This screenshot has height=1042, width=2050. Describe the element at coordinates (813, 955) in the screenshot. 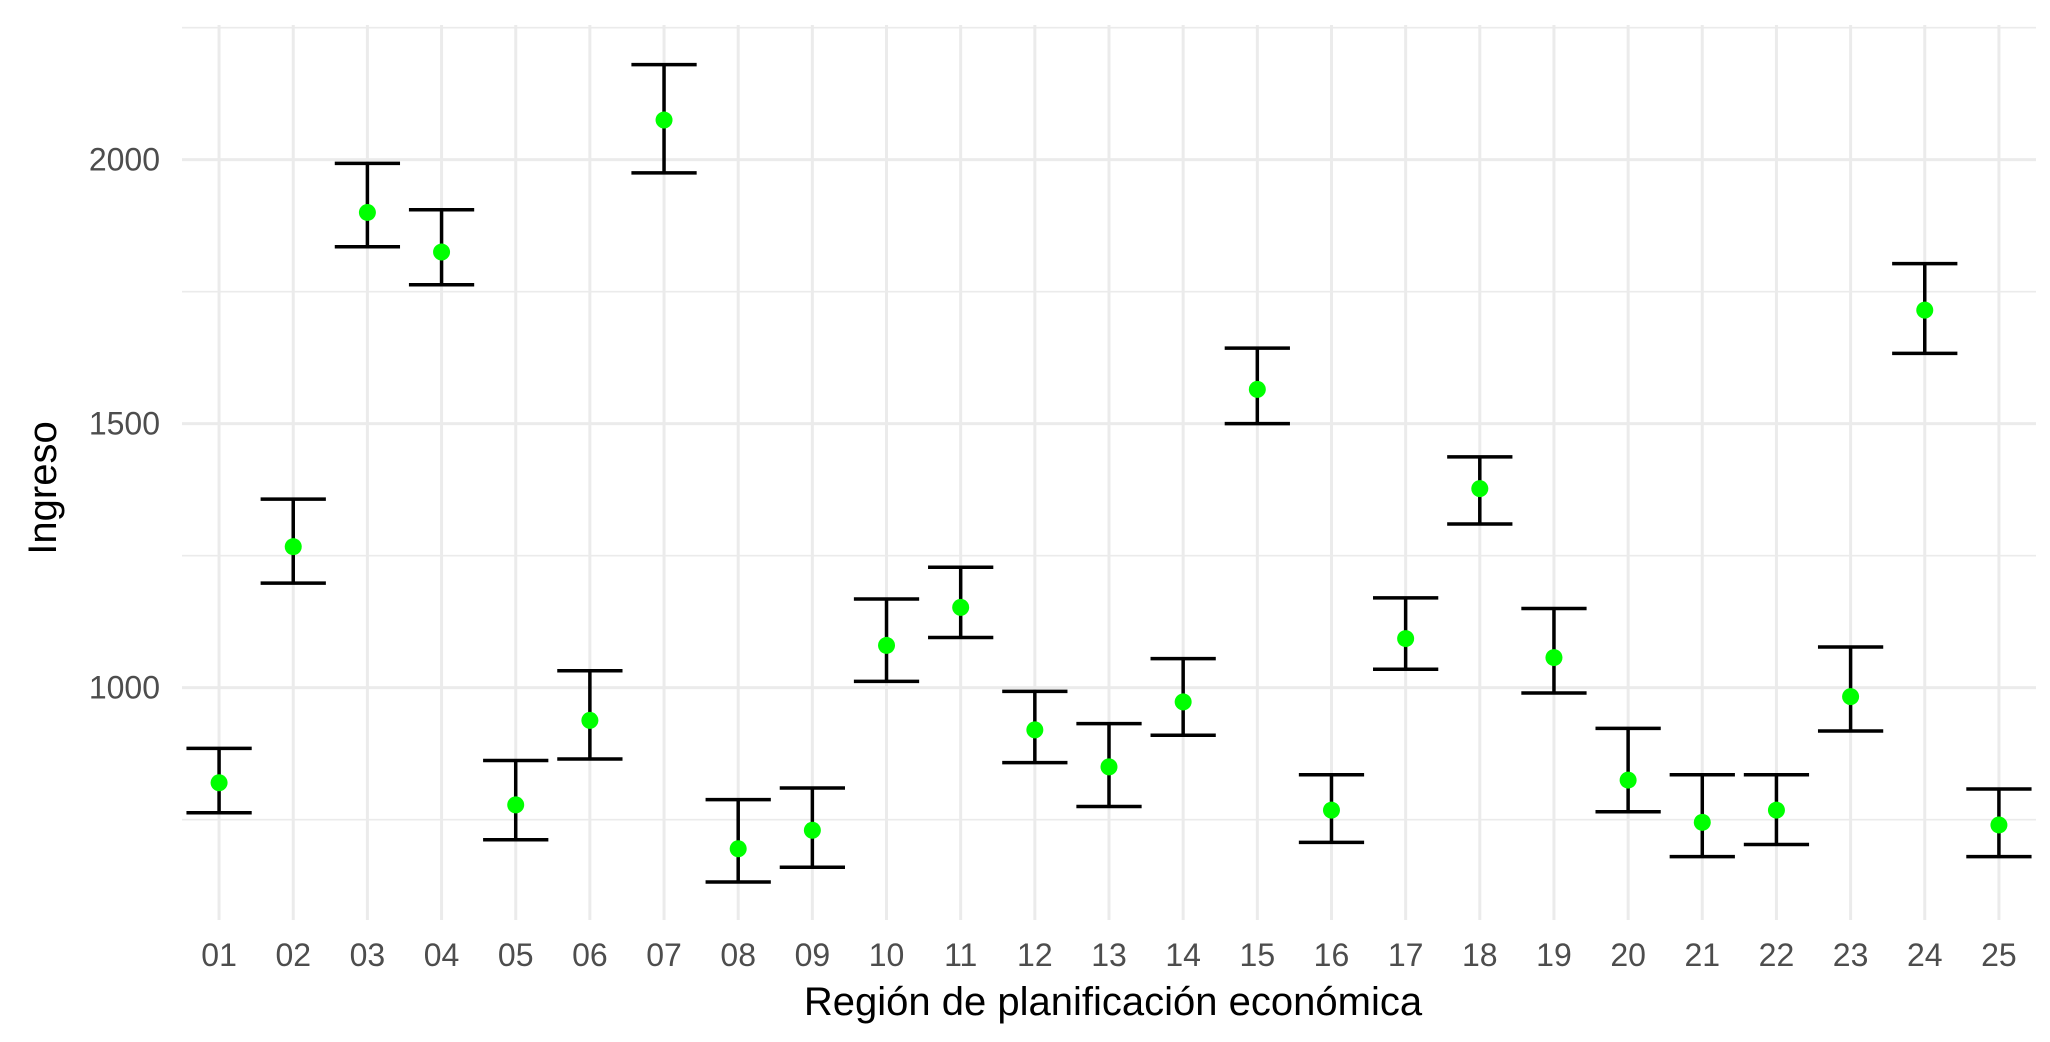

I see `x-tick-label: 09` at that location.